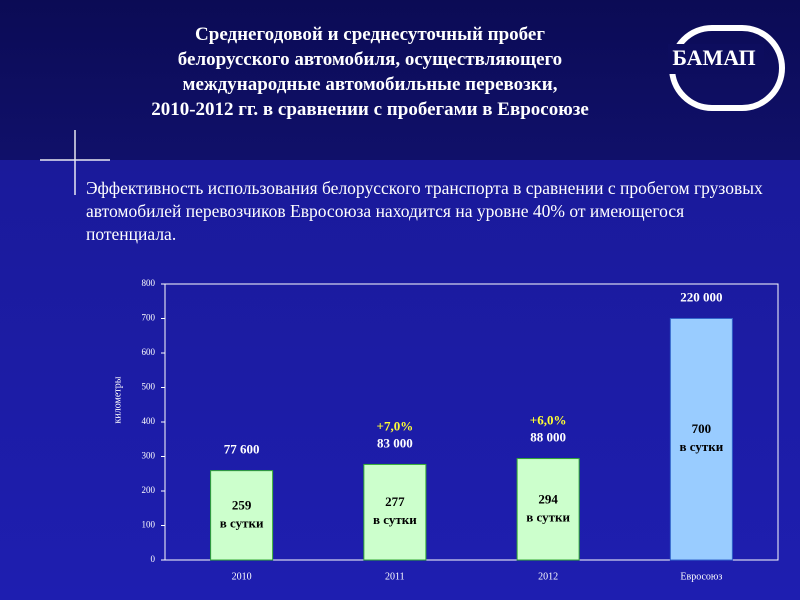 This screenshot has height=600, width=800. Describe the element at coordinates (713, 57) in the screenshot. I see `logo-text: БАМАП` at that location.